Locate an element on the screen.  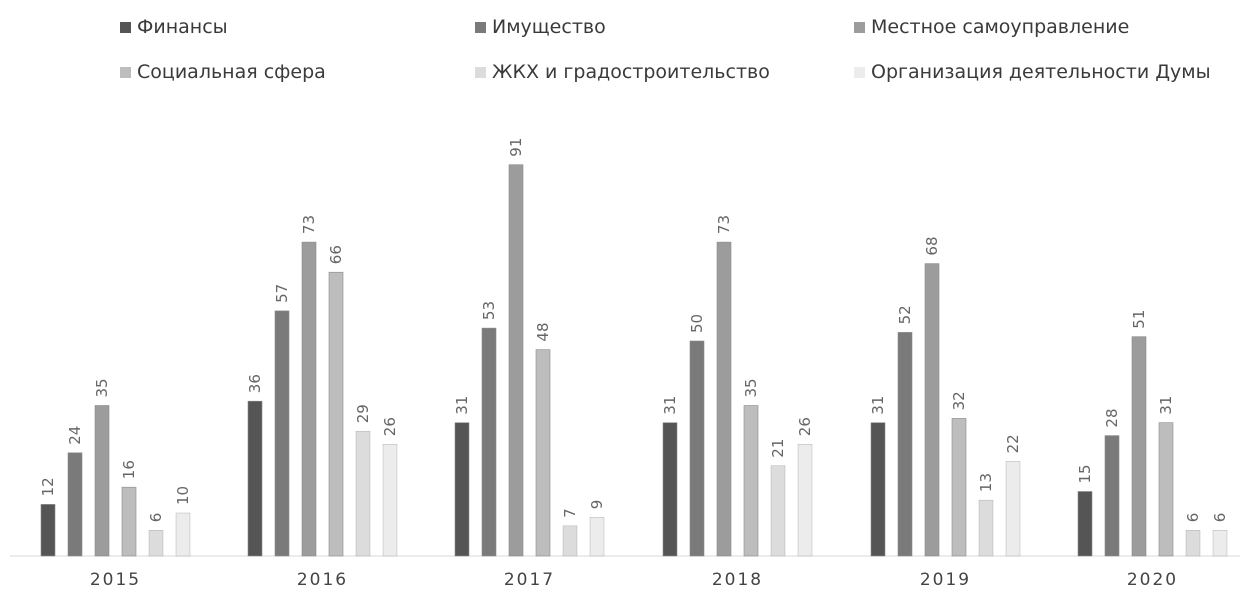
data-label: 66 is located at coordinates (336, 254).